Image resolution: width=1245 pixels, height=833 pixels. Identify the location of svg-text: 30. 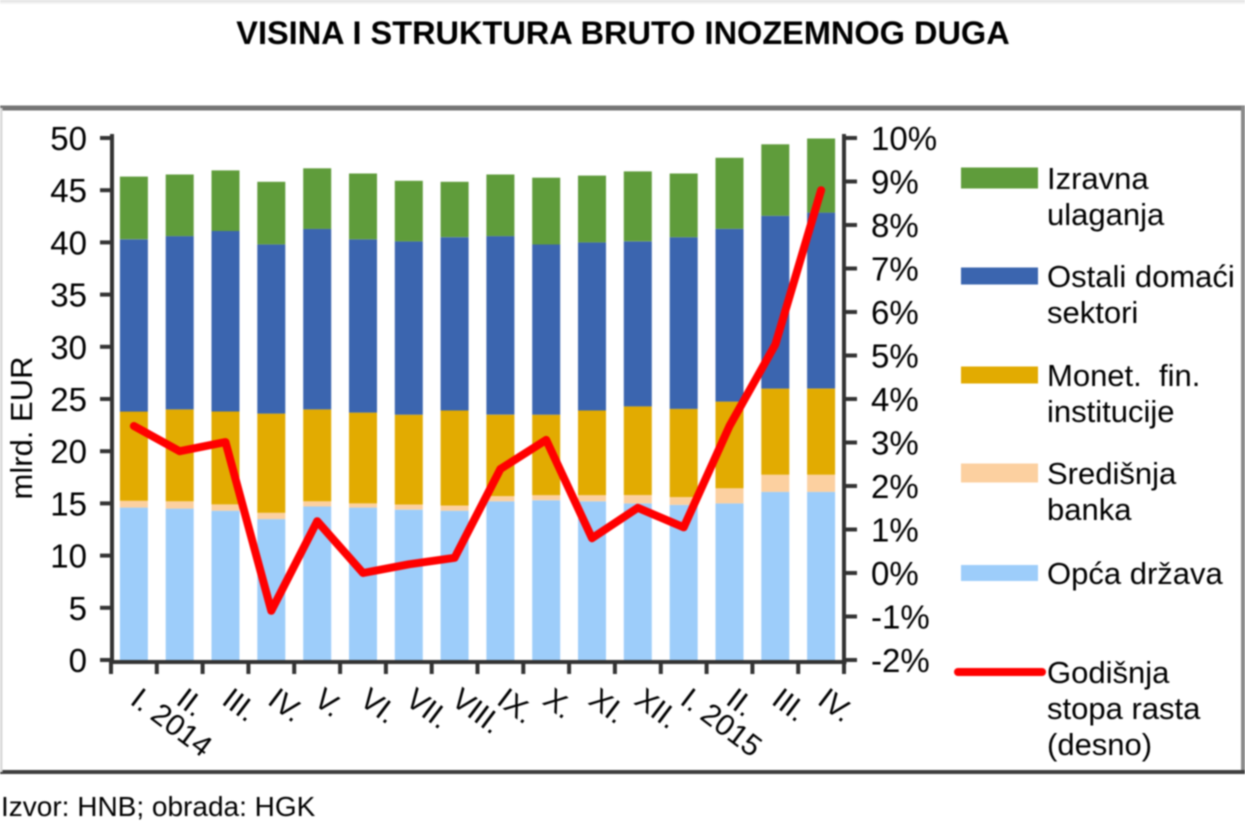
(68, 347).